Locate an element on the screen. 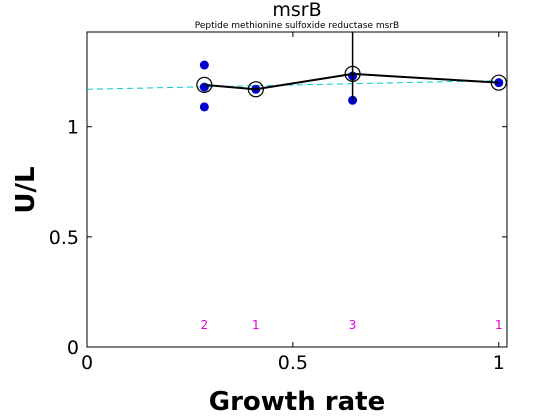  replicate-count-label: 2 is located at coordinates (205, 325).